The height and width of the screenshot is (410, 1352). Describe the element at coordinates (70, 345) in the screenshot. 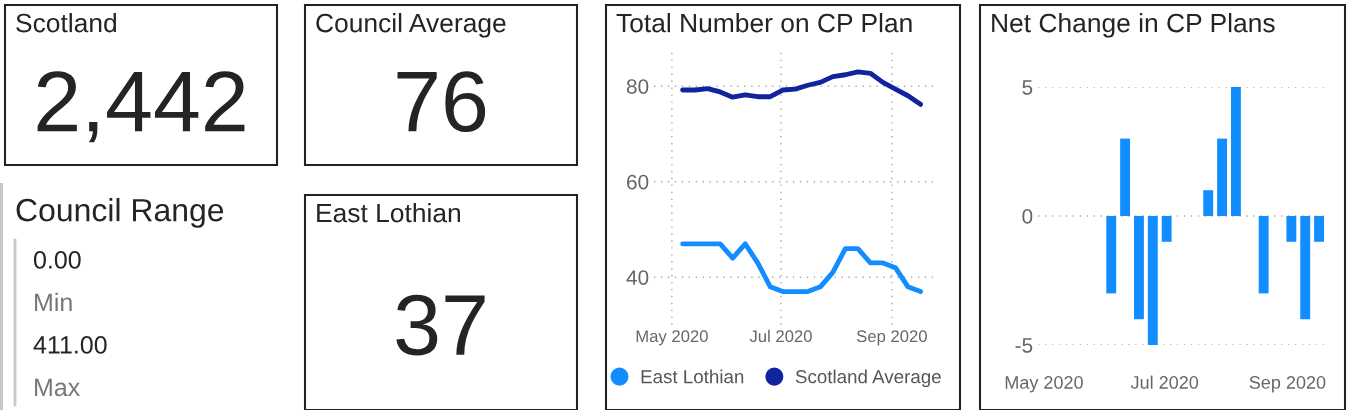

I see `text: 411.00` at that location.